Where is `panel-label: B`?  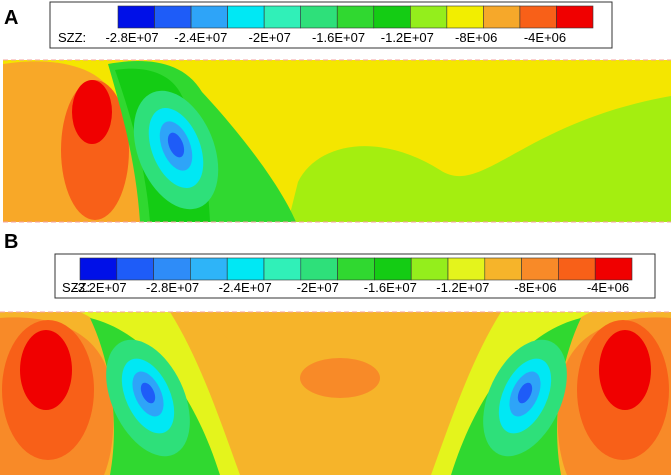 panel-label: B is located at coordinates (11, 242).